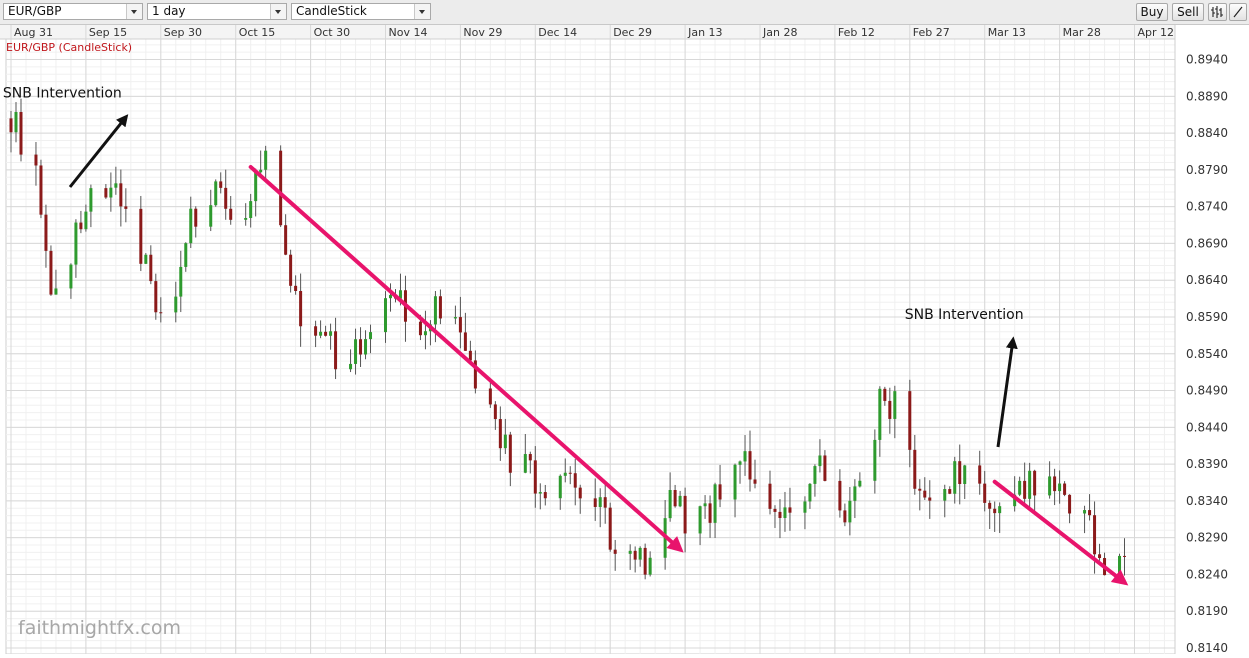 This screenshot has width=1249, height=658. Describe the element at coordinates (1152, 12) in the screenshot. I see `buy-button: Buy` at that location.